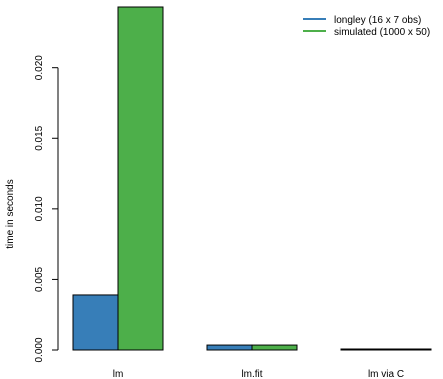 The image size is (443, 379). I want to click on x-axis-labels: lm lm.fit lm via C, so click(258, 374).